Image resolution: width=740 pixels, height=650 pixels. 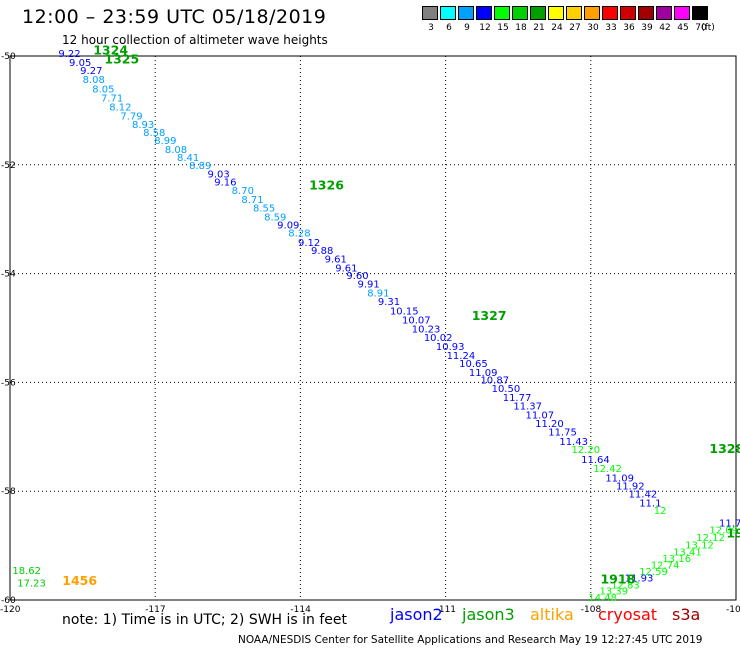 What do you see at coordinates (188, 158) in the screenshot?
I see `wave-height-label: 8.41` at bounding box center [188, 158].